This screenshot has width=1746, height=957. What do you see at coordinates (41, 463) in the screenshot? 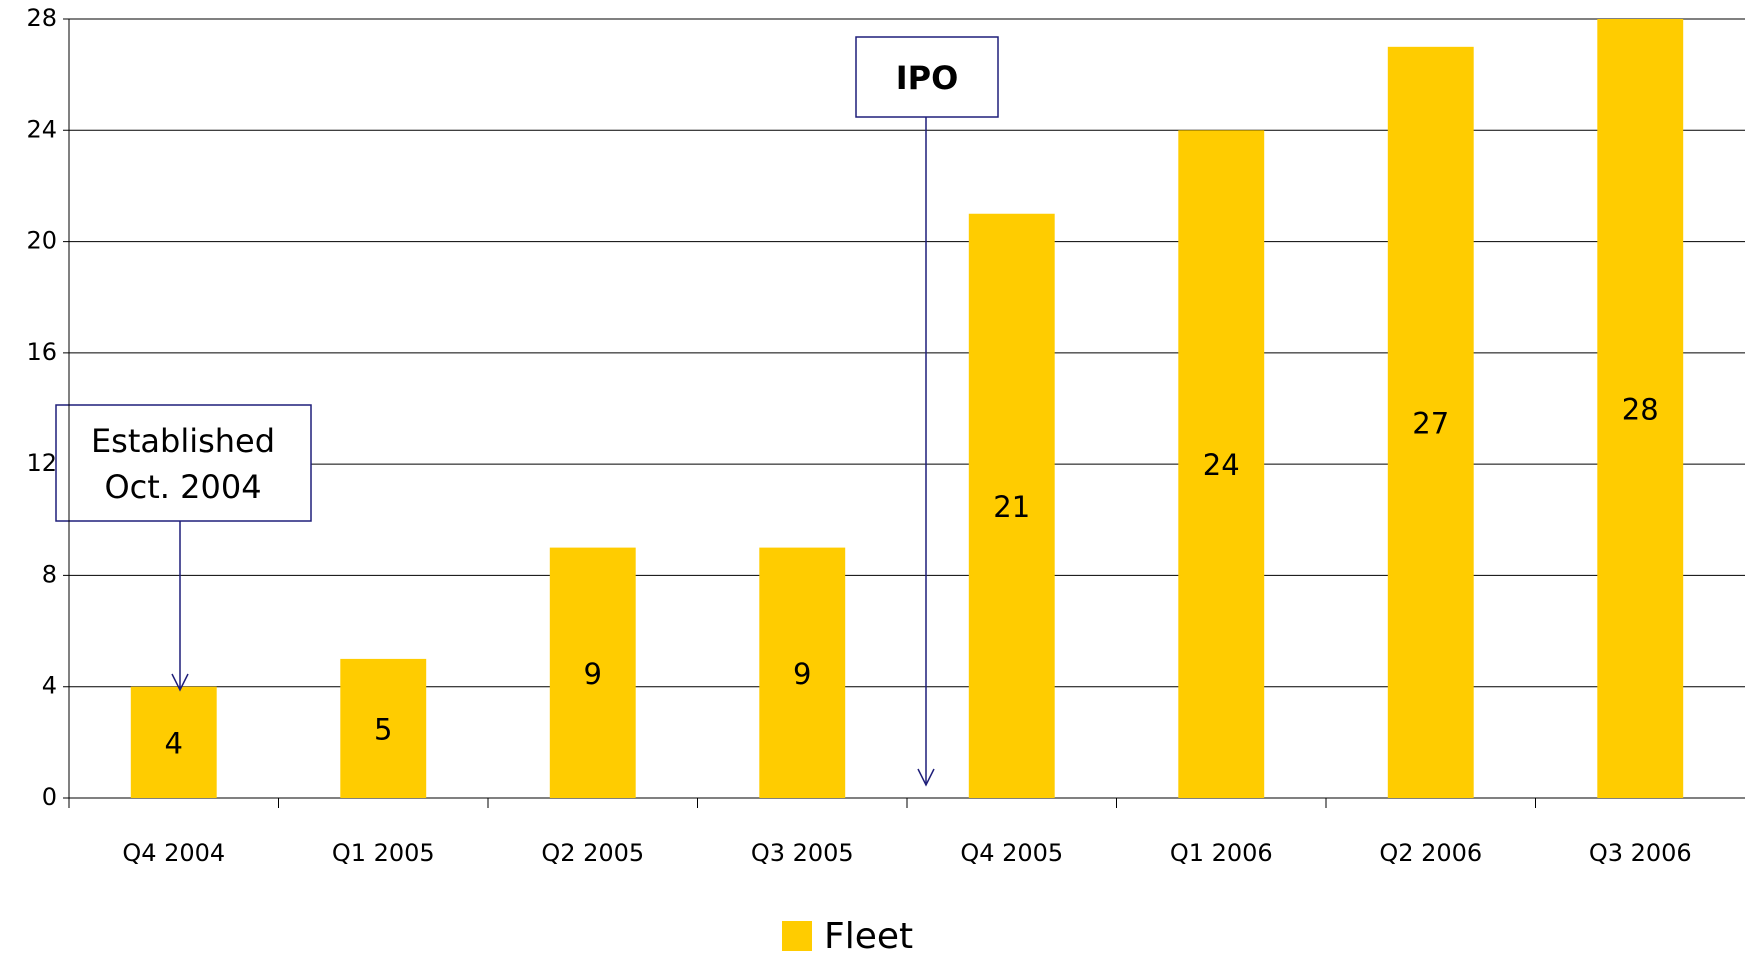
I see `y-tick-label: 12` at bounding box center [41, 463].